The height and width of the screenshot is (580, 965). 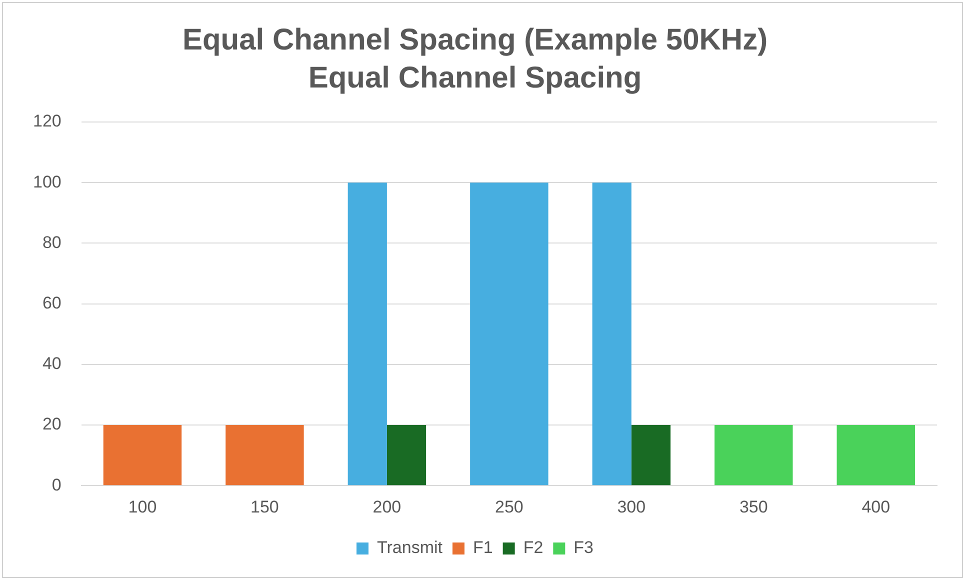 What do you see at coordinates (52, 424) in the screenshot?
I see `y-tick-label: 20` at bounding box center [52, 424].